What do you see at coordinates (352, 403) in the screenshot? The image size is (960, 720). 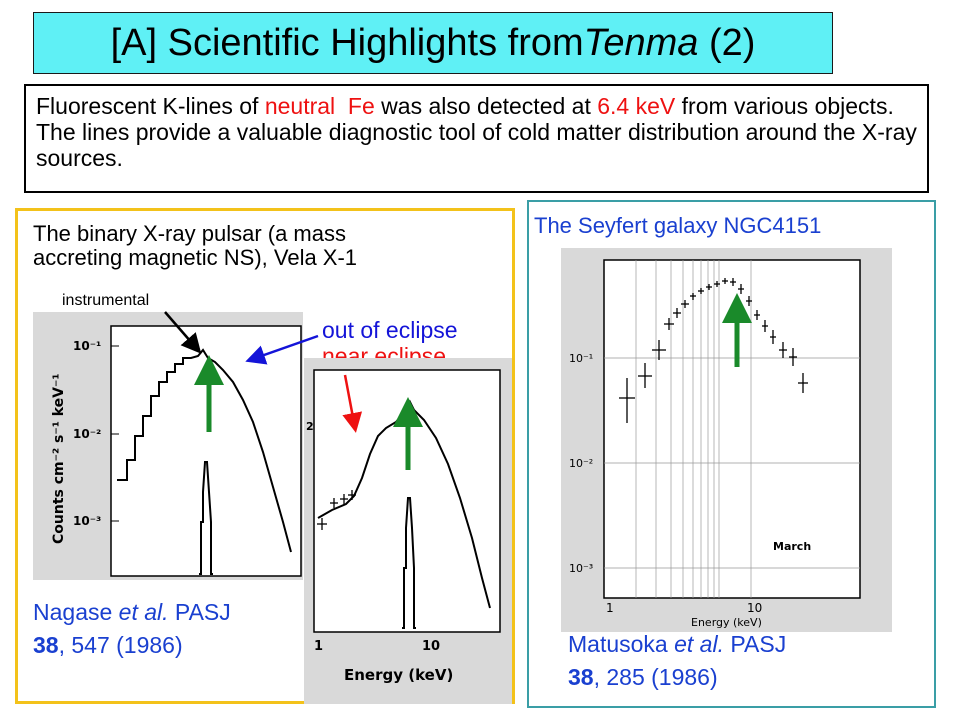 I see `near-eclipse-arrow` at bounding box center [352, 403].